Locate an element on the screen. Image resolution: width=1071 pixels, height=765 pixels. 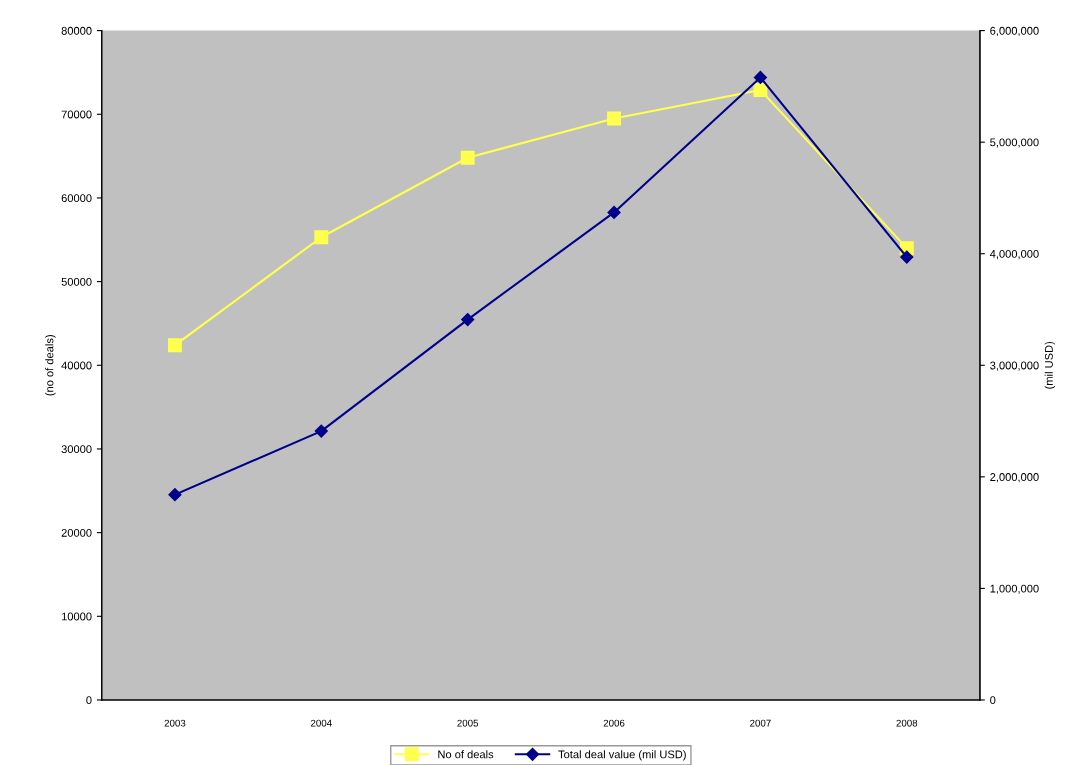
y2-tick-label: 6,000,000 is located at coordinates (1014, 31).